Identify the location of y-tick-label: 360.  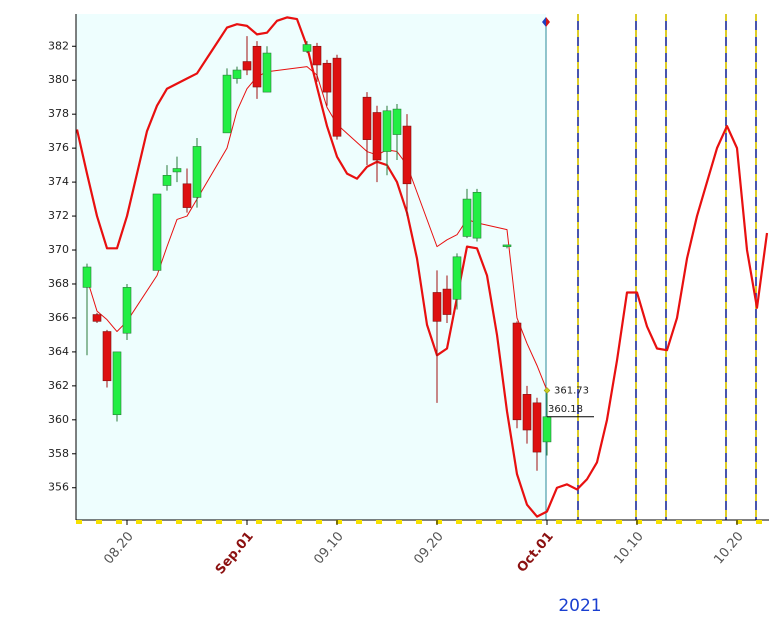
(58, 419).